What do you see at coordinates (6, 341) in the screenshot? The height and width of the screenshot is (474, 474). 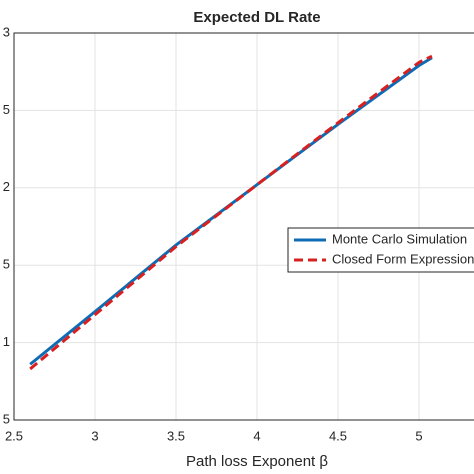 I see `y-tick-label: 1` at bounding box center [6, 341].